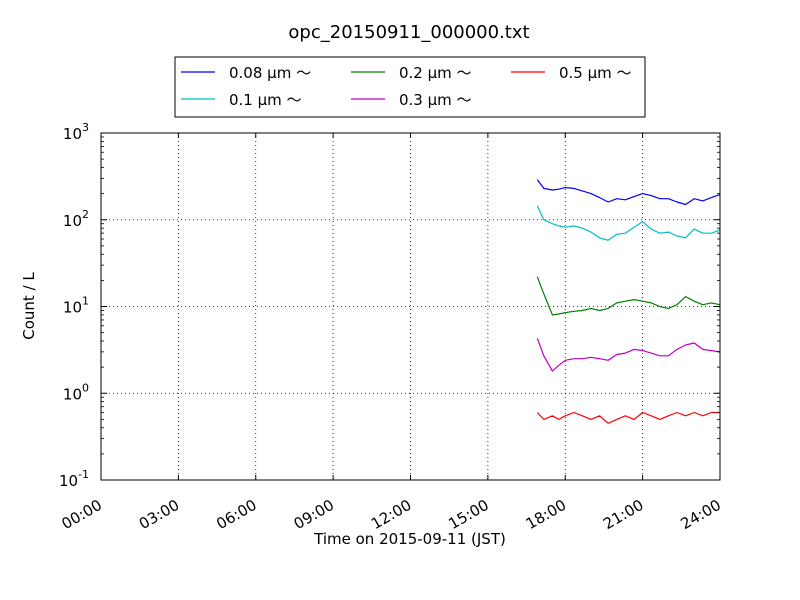  What do you see at coordinates (409, 539) in the screenshot?
I see `x-axis-label: Time on 2015-09-11 (JST)` at bounding box center [409, 539].